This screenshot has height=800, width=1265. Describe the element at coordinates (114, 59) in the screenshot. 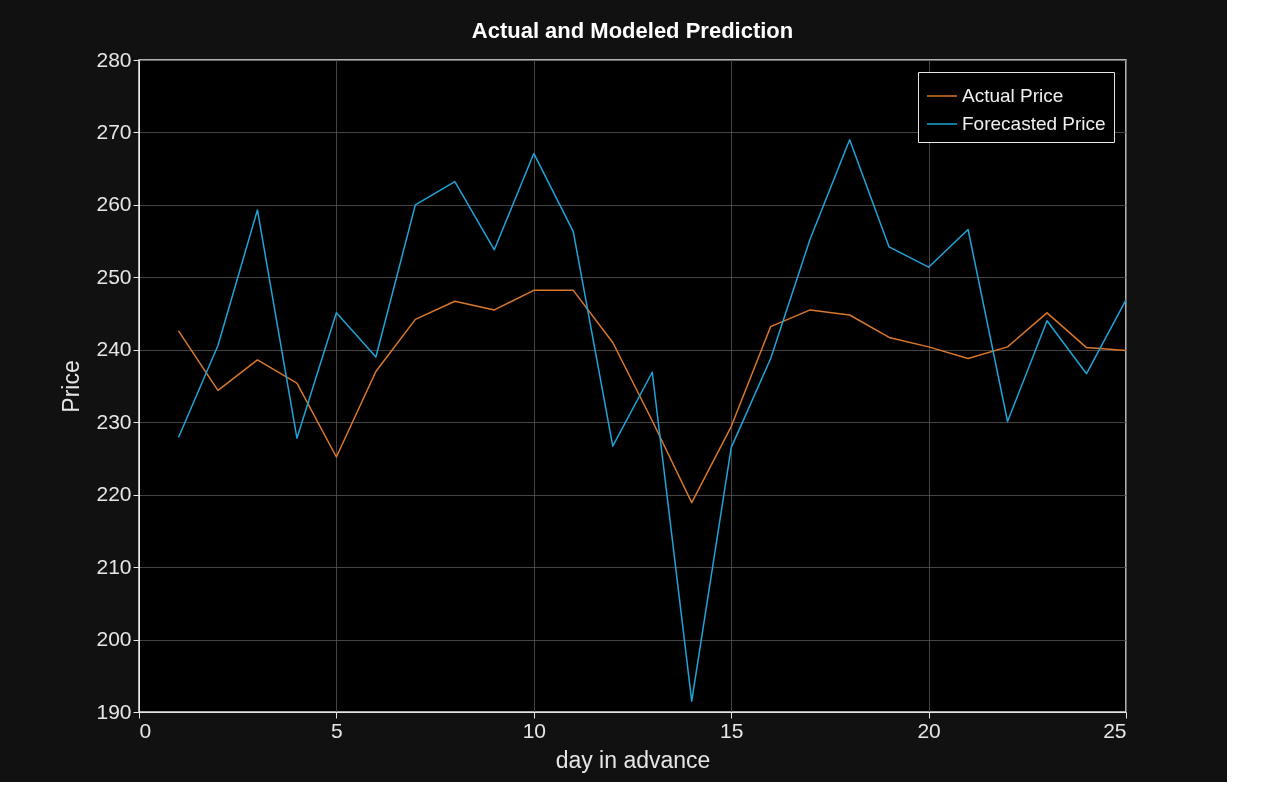

I see `y-tick-label: 280` at that location.